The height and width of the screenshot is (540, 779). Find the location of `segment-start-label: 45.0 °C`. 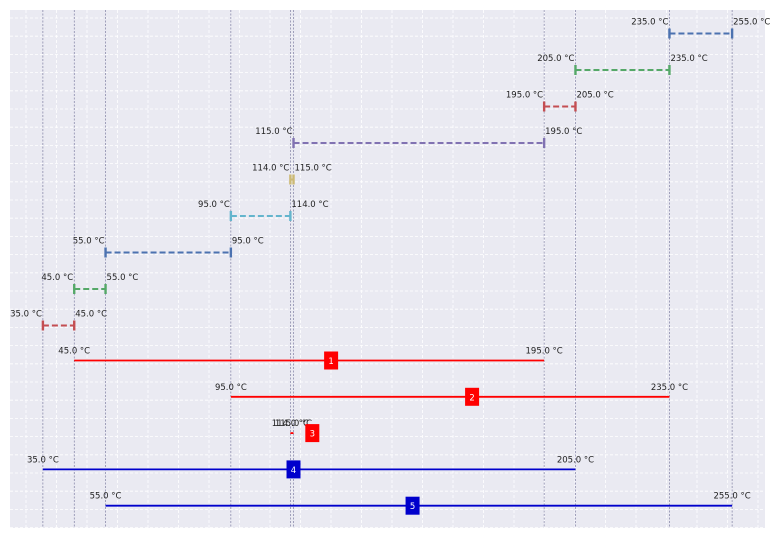

segment-start-label: 45.0 °C is located at coordinates (57, 278).